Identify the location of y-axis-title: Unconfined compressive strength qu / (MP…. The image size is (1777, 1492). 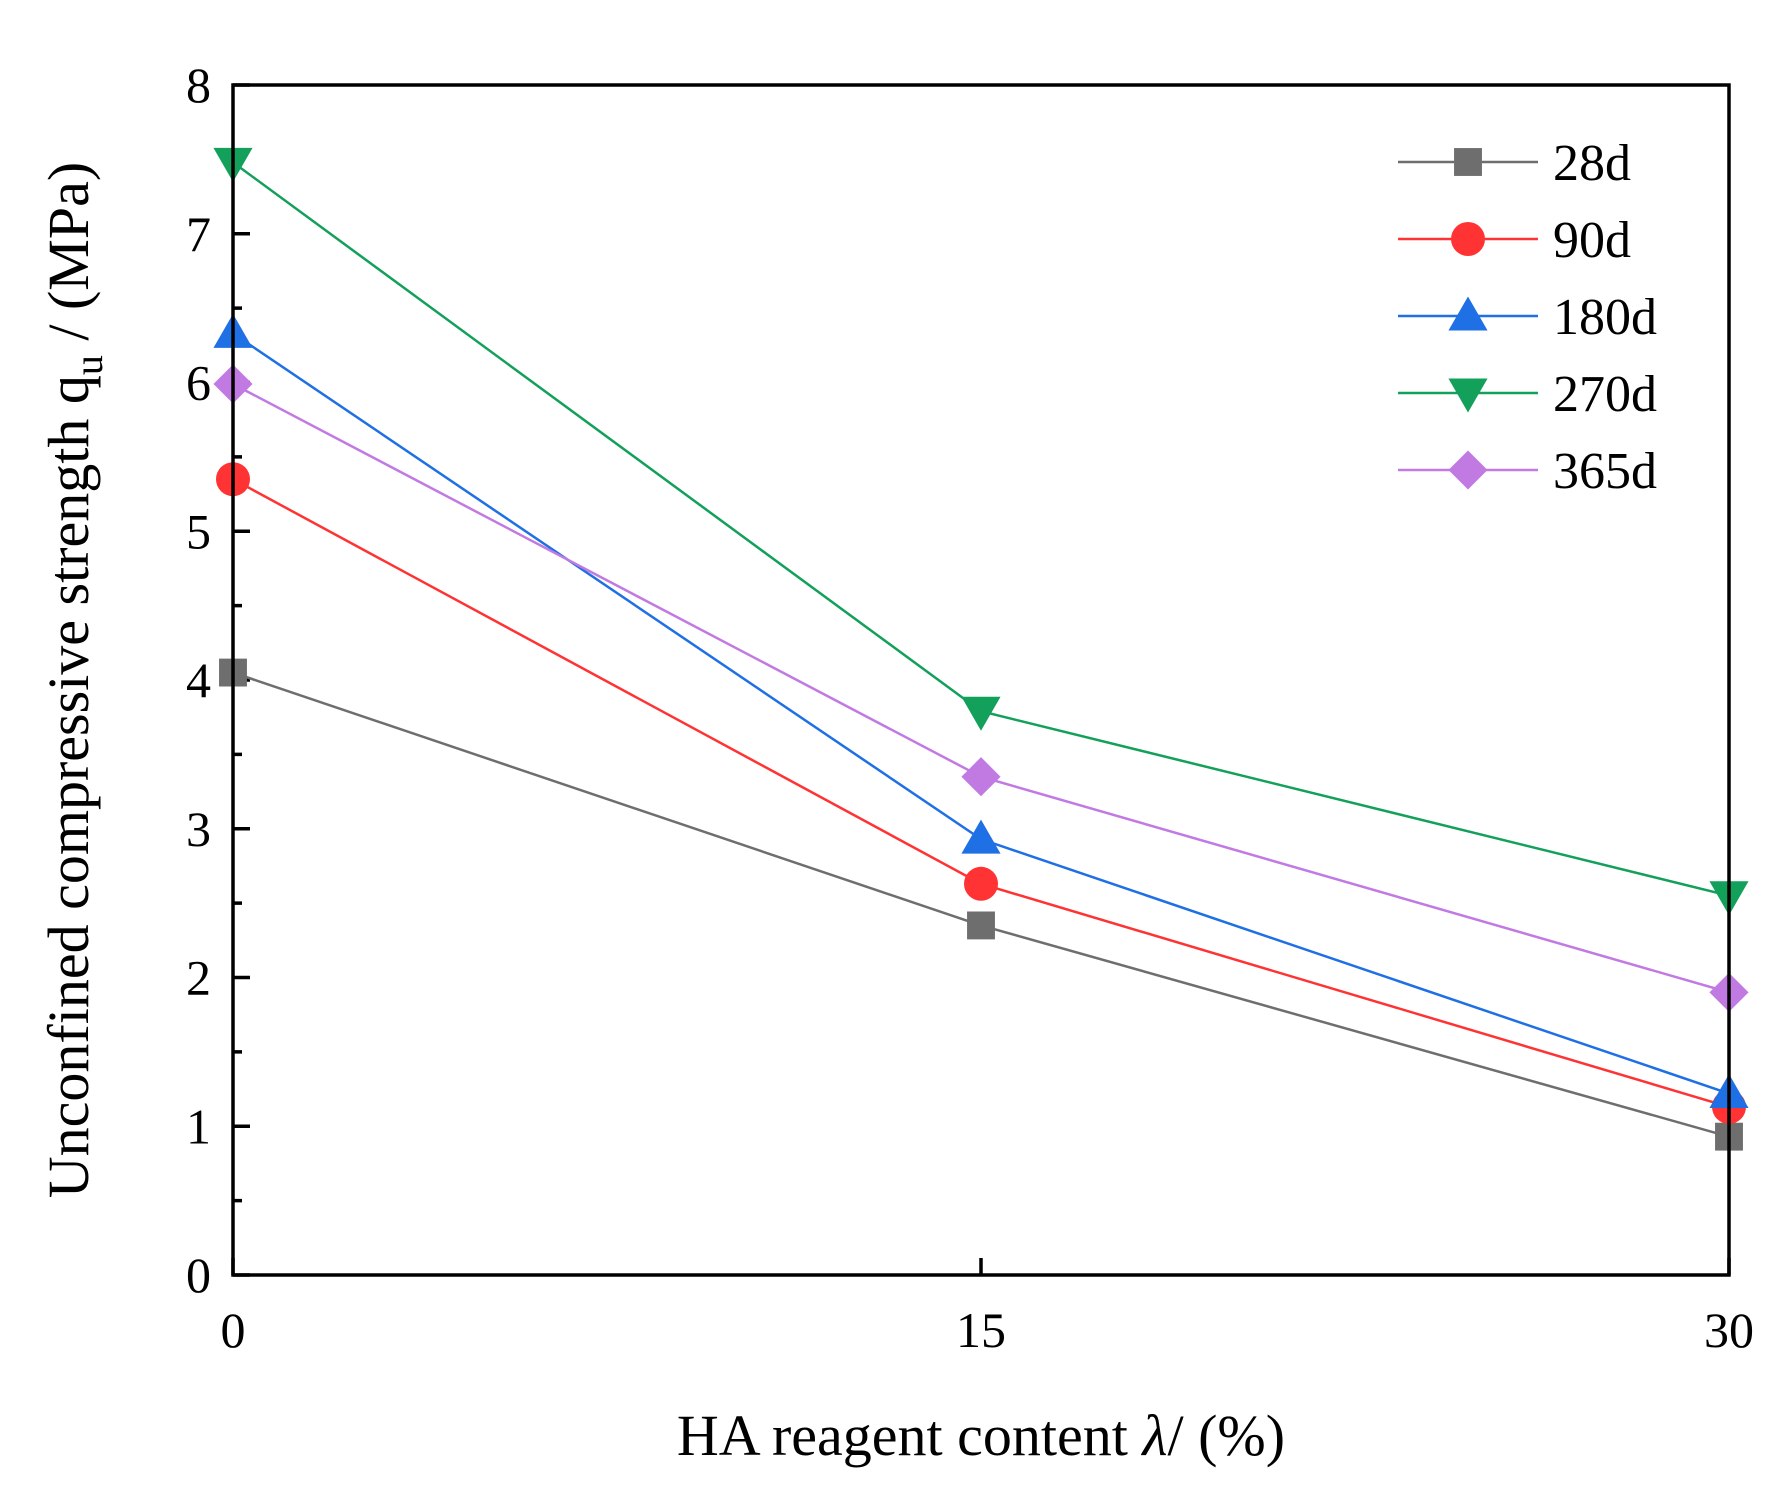
(73, 680).